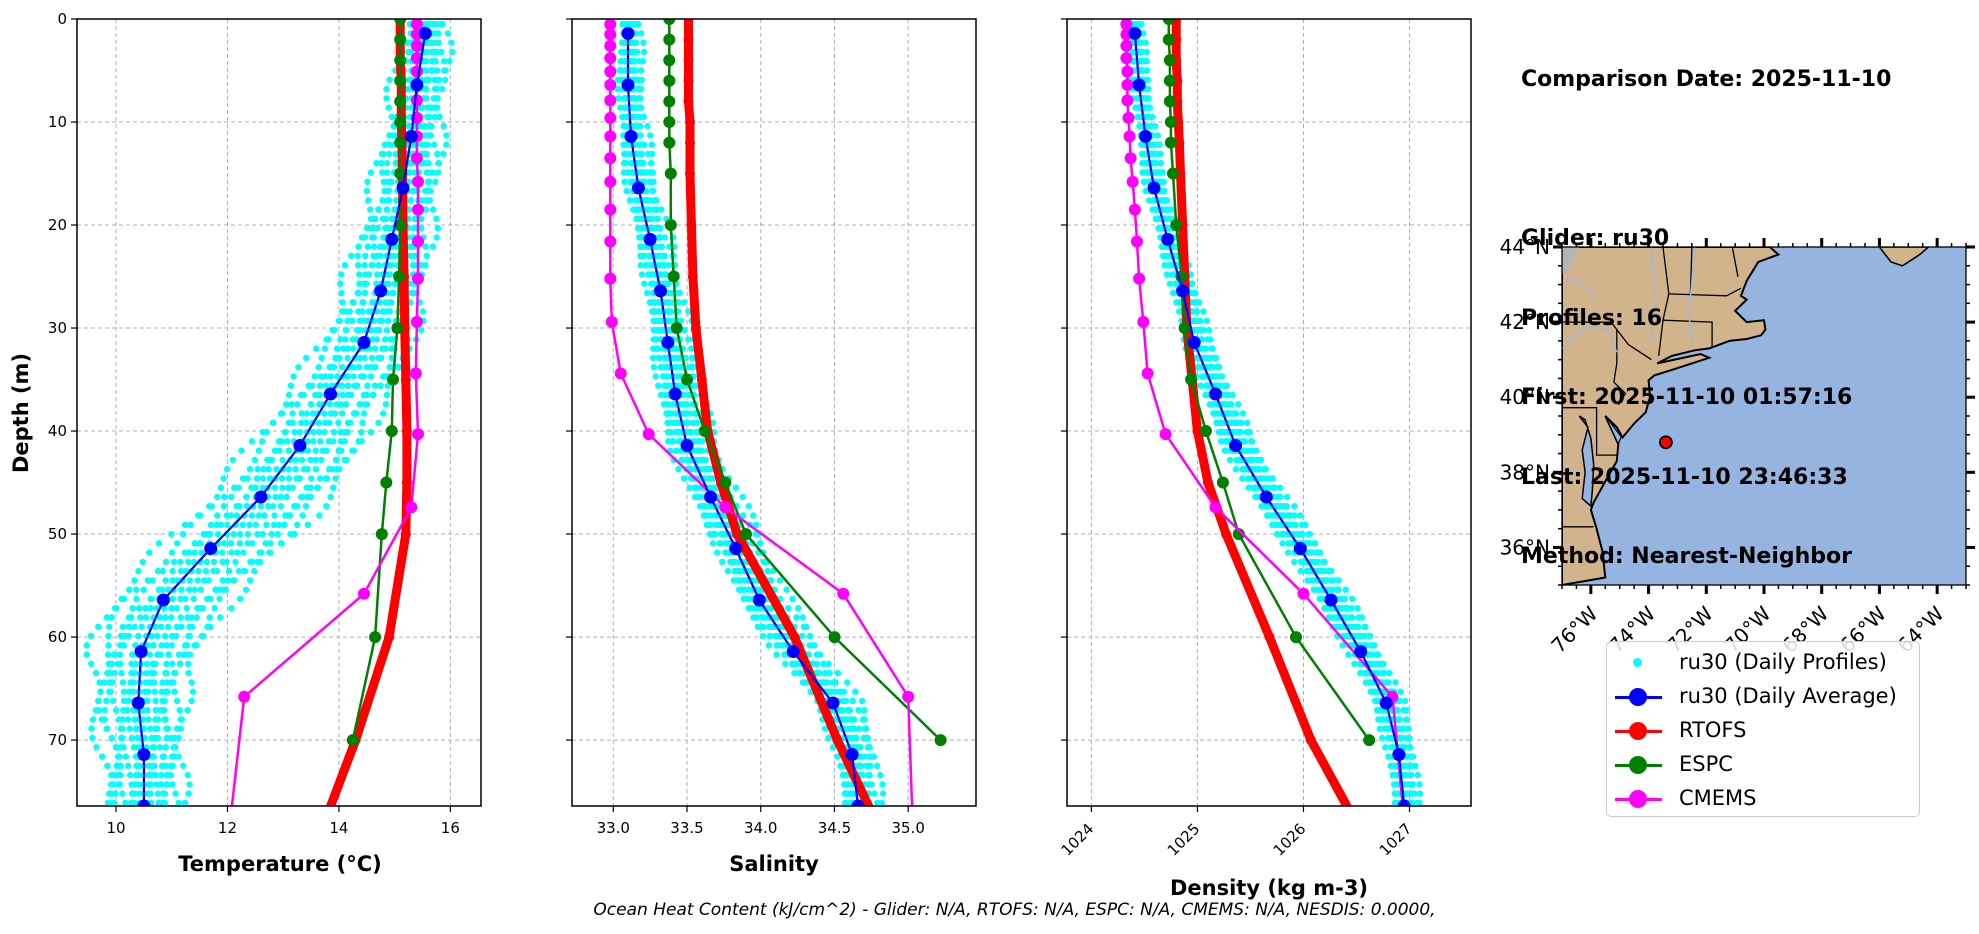 The width and height of the screenshot is (1979, 934). Describe the element at coordinates (57, 534) in the screenshot. I see `y-tick-label: 50` at that location.